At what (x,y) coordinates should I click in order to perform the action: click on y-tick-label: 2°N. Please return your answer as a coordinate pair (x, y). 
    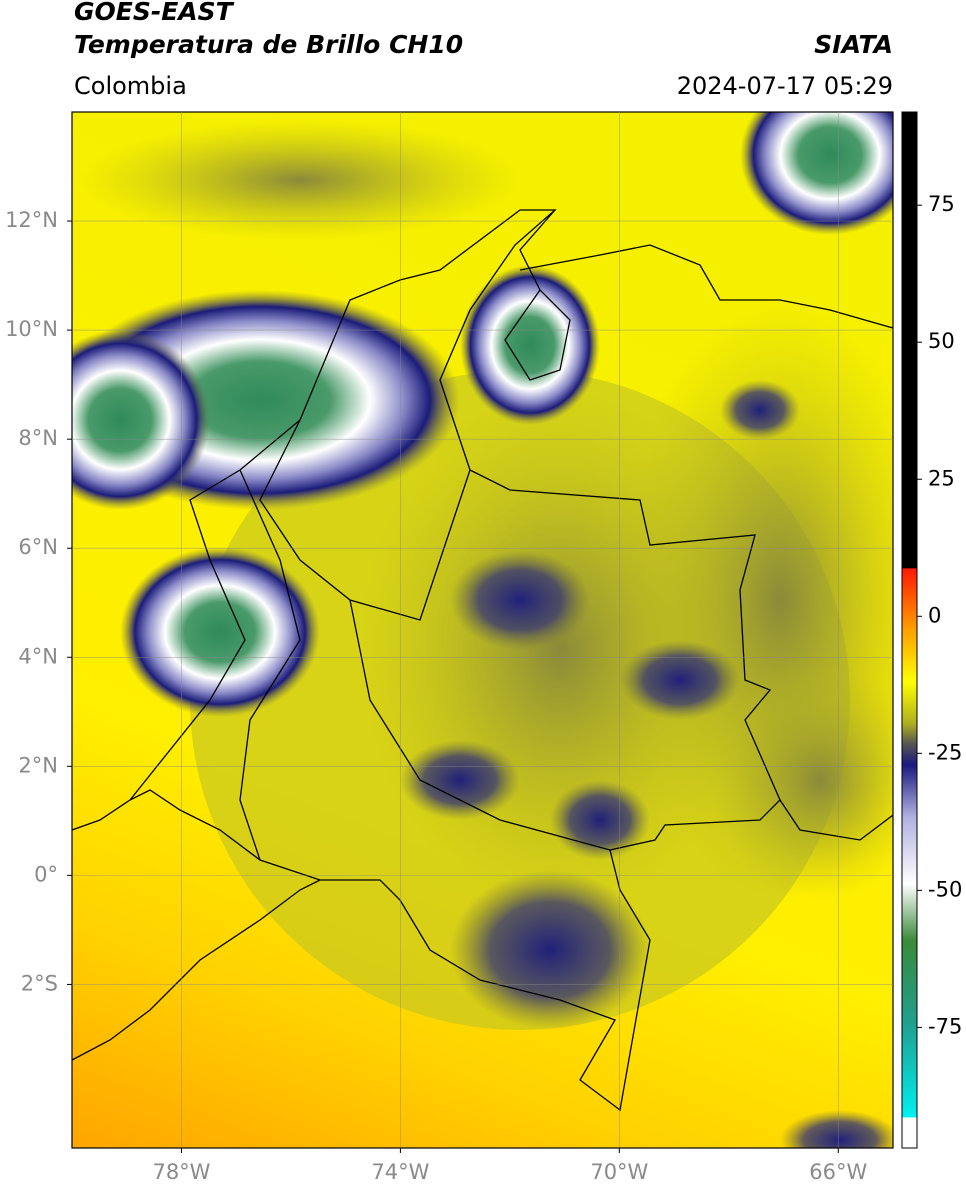
    Looking at the image, I should click on (38, 765).